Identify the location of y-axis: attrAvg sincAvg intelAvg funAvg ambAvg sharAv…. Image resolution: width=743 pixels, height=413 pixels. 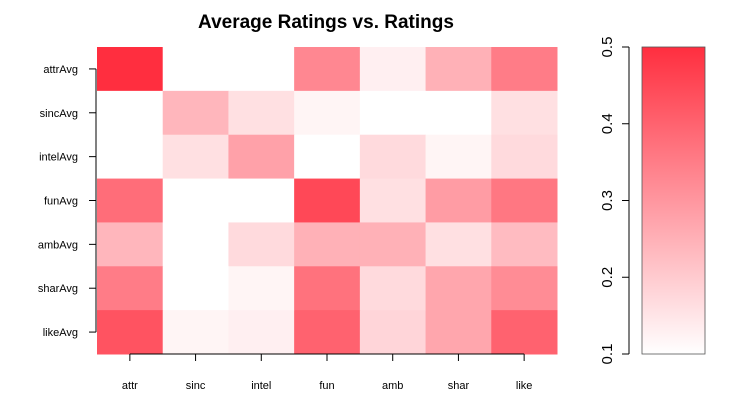
(67, 201).